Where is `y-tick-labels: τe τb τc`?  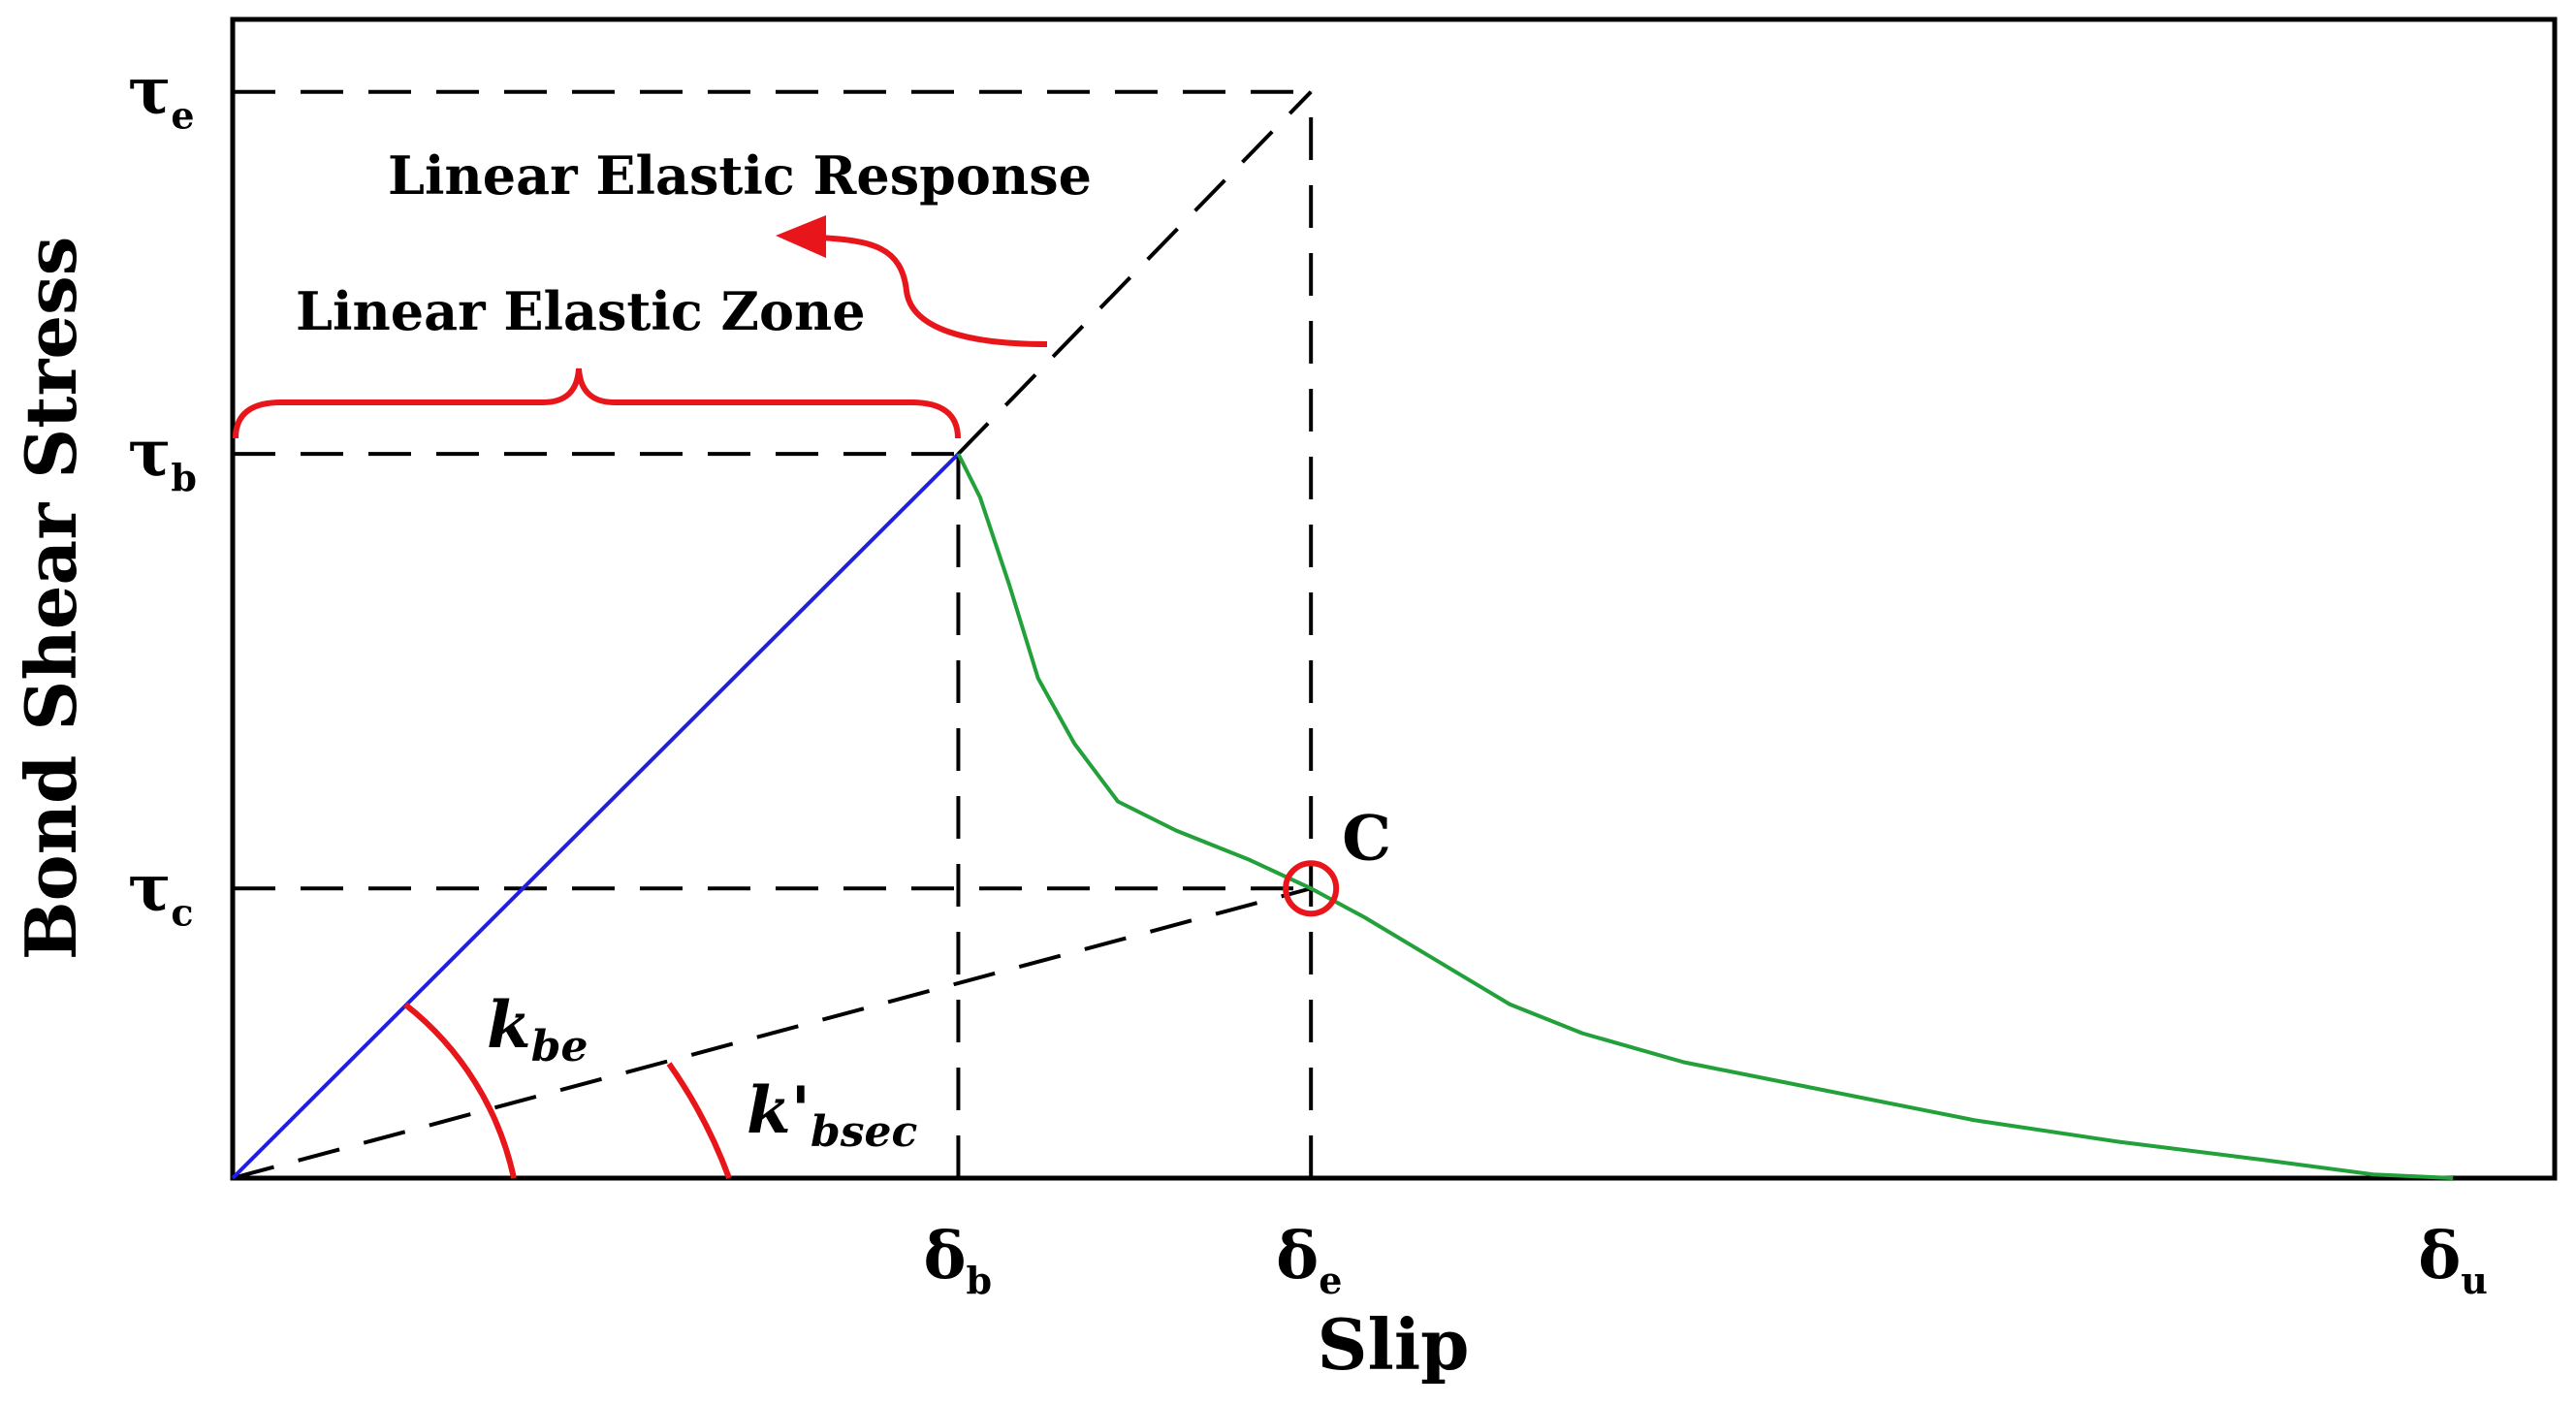
y-tick-labels: τe τb τc is located at coordinates (162, 494).